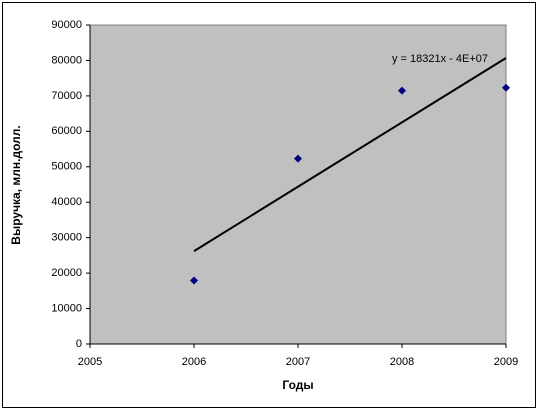  What do you see at coordinates (90, 362) in the screenshot?
I see `x-tick-label: 2005` at bounding box center [90, 362].